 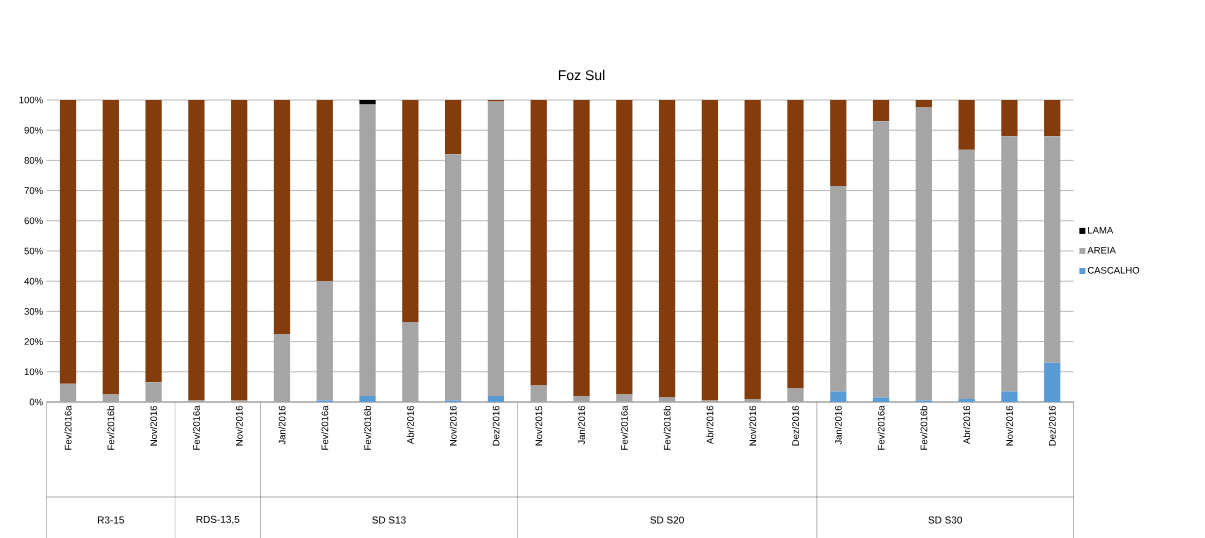 I want to click on x-tick-label: Nov/2015, so click(x=539, y=425).